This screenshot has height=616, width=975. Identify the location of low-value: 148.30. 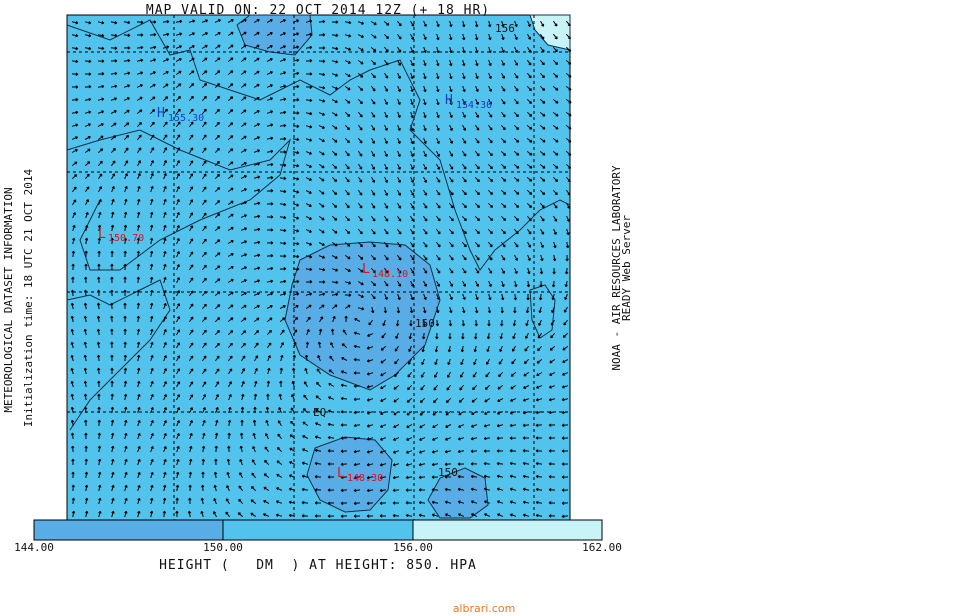
(365, 478).